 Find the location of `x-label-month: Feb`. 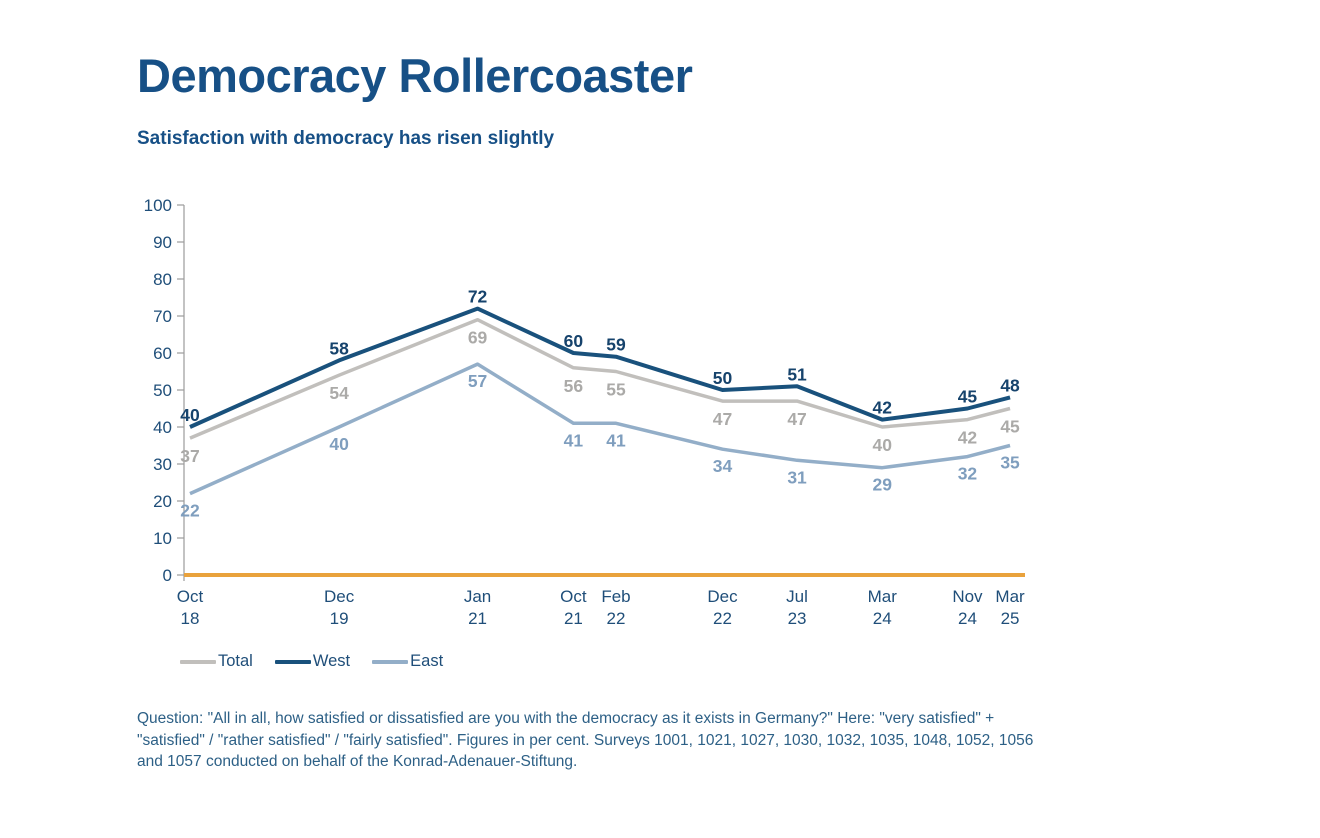

x-label-month: Feb is located at coordinates (615, 596).